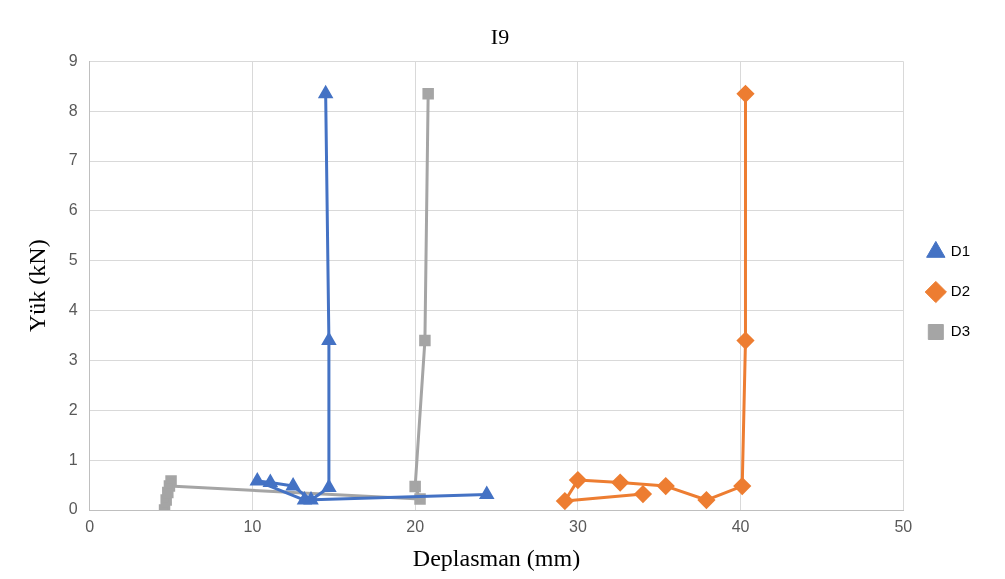 The height and width of the screenshot is (579, 1005). Describe the element at coordinates (90, 527) in the screenshot. I see `x-tick-label: 0` at that location.